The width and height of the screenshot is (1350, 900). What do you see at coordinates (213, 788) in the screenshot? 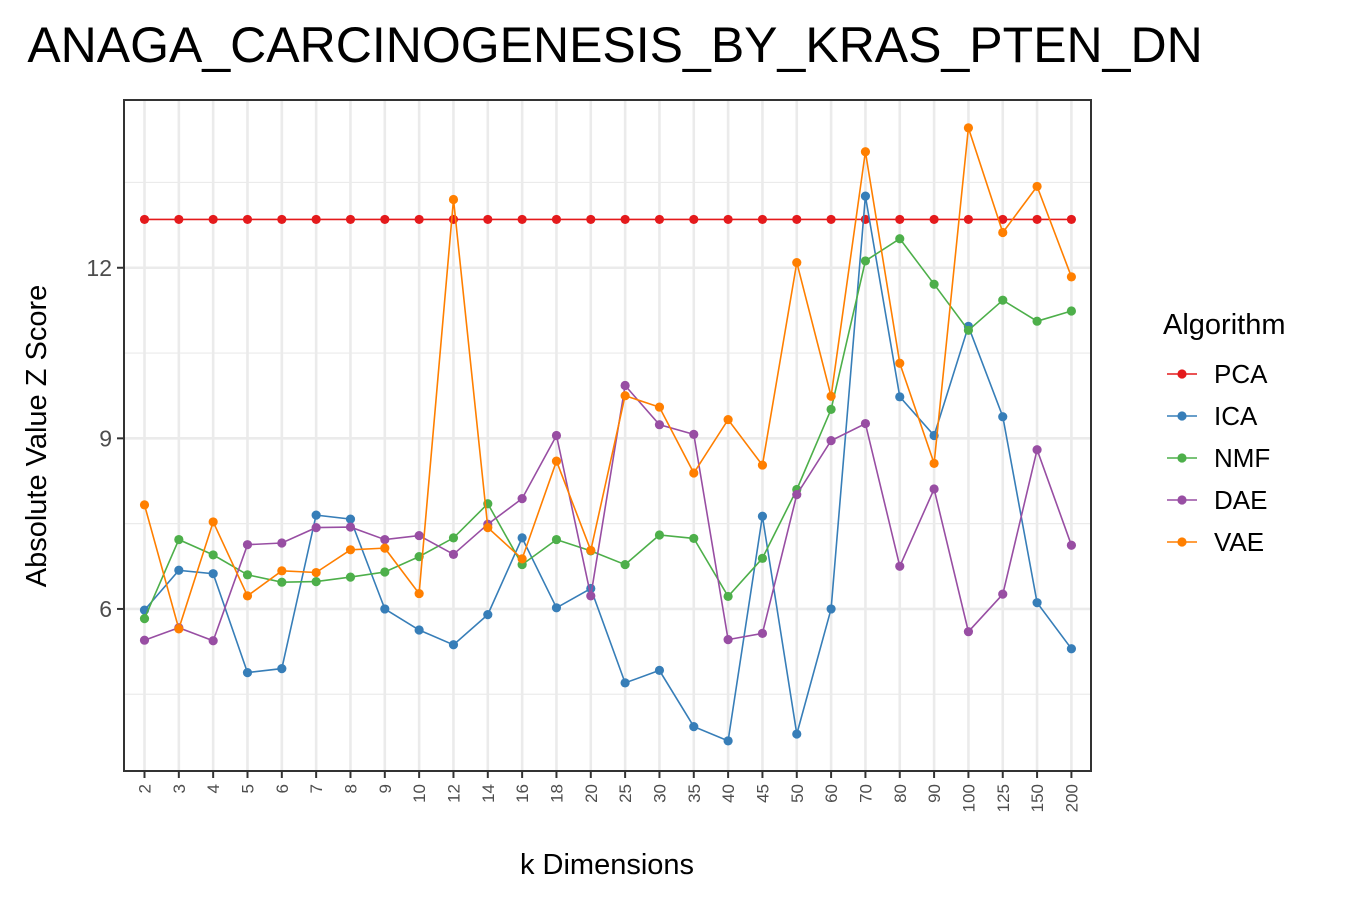
I see `x-tick-label: 4` at bounding box center [213, 788].